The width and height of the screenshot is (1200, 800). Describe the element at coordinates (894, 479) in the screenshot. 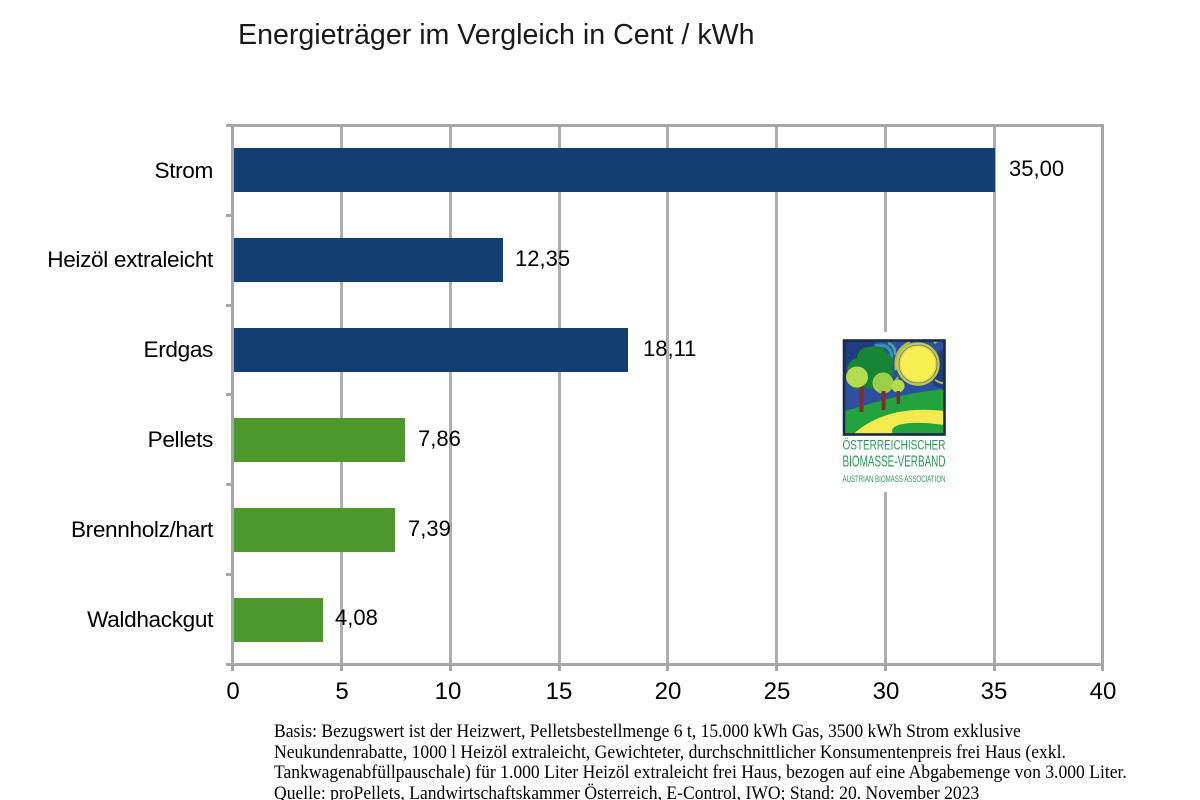

I see `svg-text: AUSTRIAN BIOMASS ASSOCIATION` at that location.